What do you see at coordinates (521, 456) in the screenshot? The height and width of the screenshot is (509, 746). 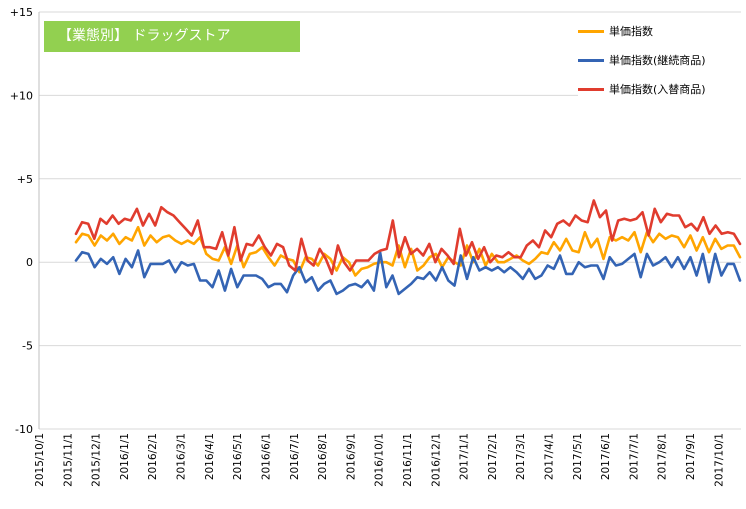 I see `x-tick-label: 2017/3/1` at bounding box center [521, 456].